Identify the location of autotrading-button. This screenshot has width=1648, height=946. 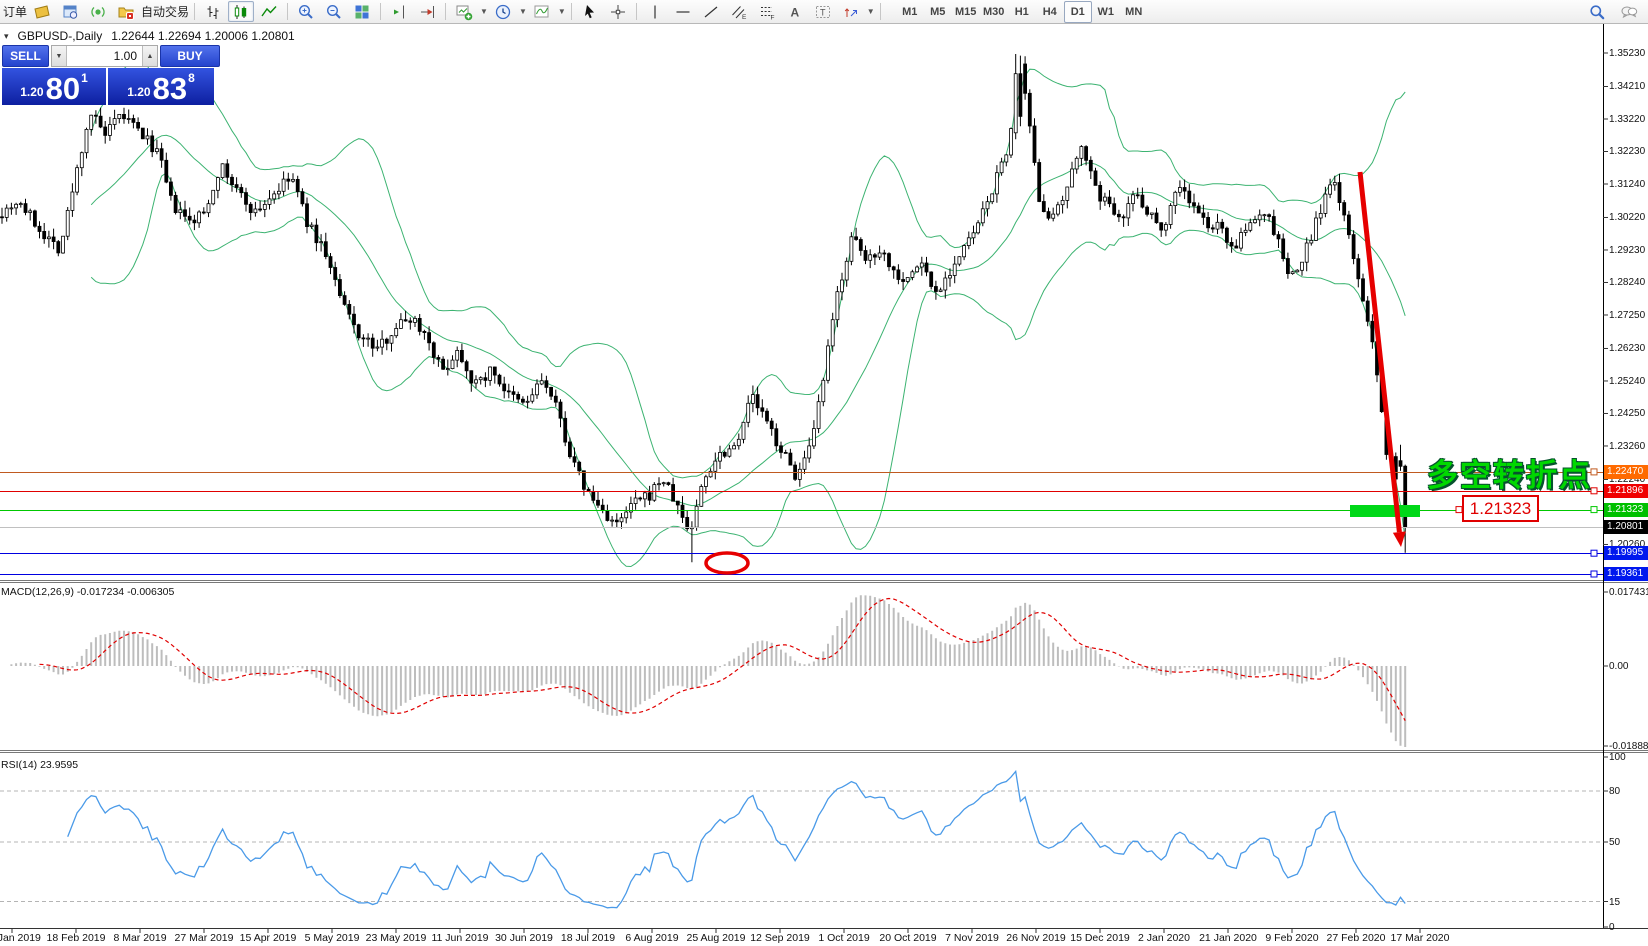
(126, 11).